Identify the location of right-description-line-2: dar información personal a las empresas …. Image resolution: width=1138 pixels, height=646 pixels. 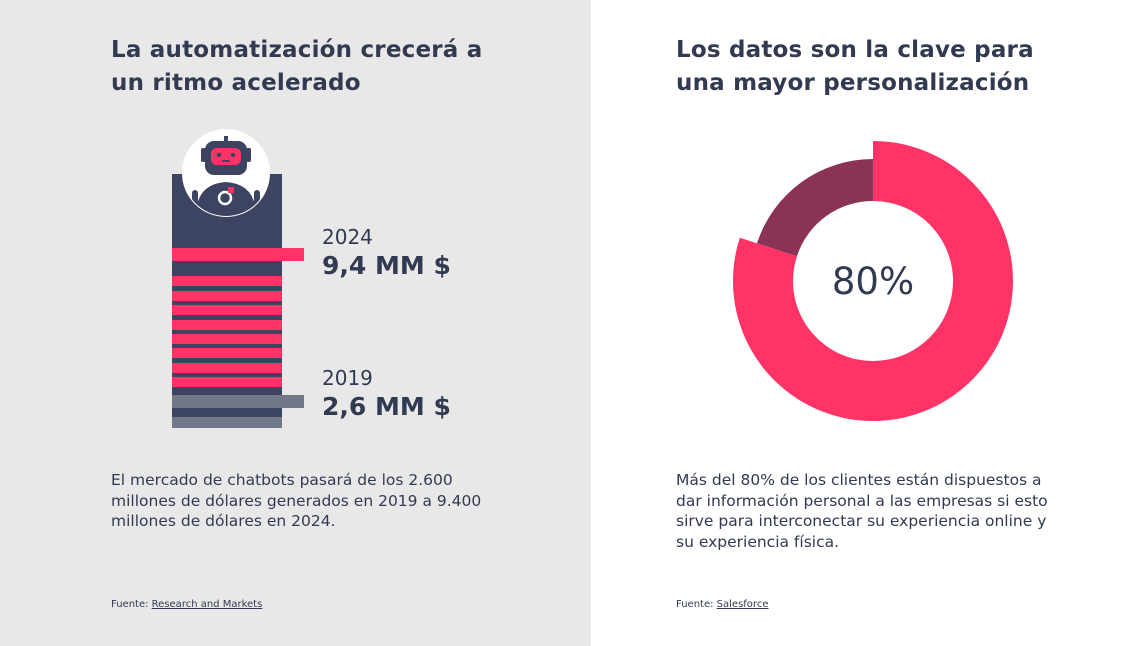
(862, 500).